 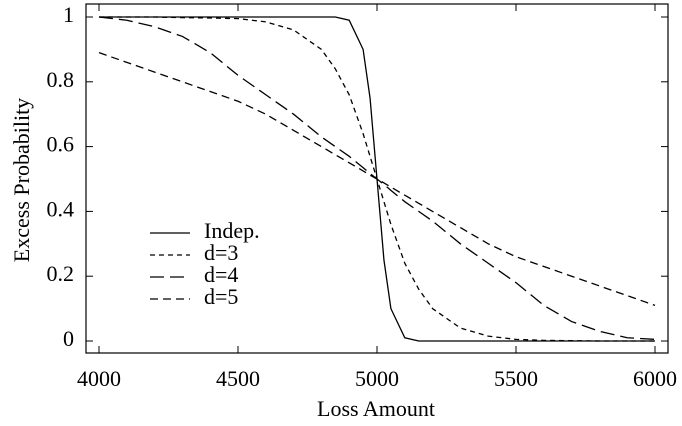 What do you see at coordinates (61, 208) in the screenshot?
I see `y-tick-label: 0.4` at bounding box center [61, 208].